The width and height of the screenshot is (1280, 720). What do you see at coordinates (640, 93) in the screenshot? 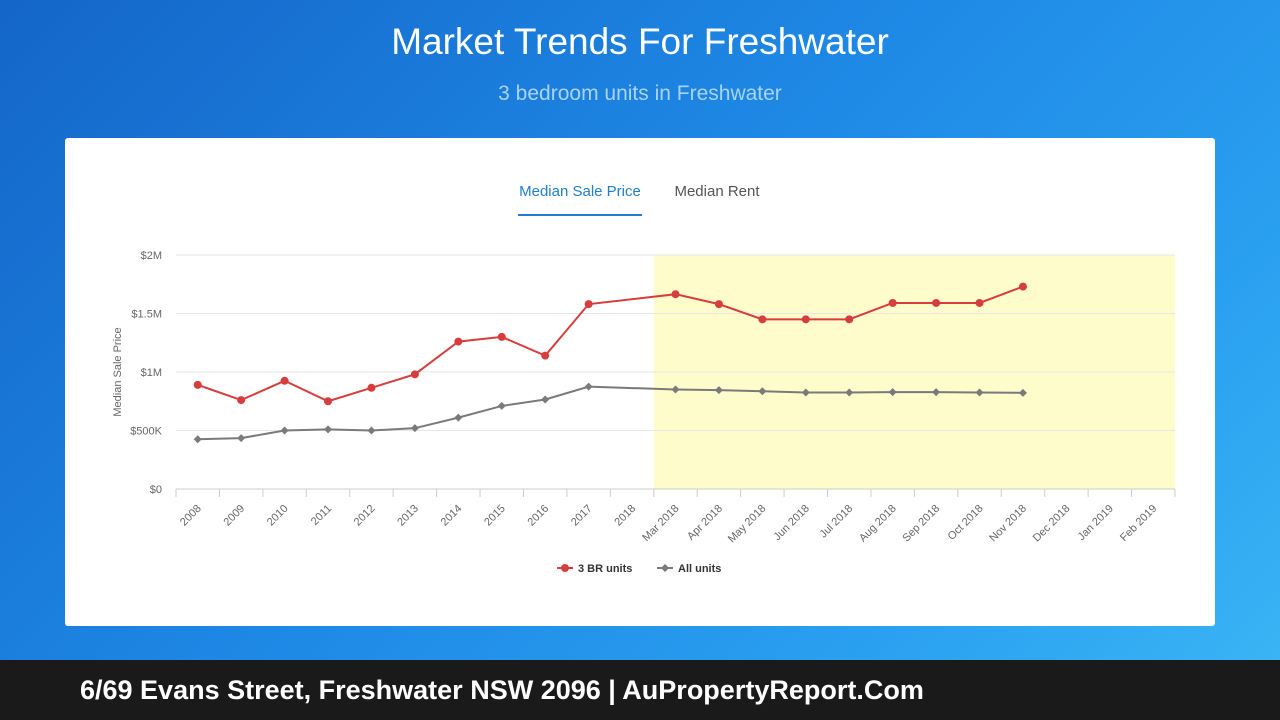
I see `page-subtitle: 3 bedroom units in Freshwater` at bounding box center [640, 93].